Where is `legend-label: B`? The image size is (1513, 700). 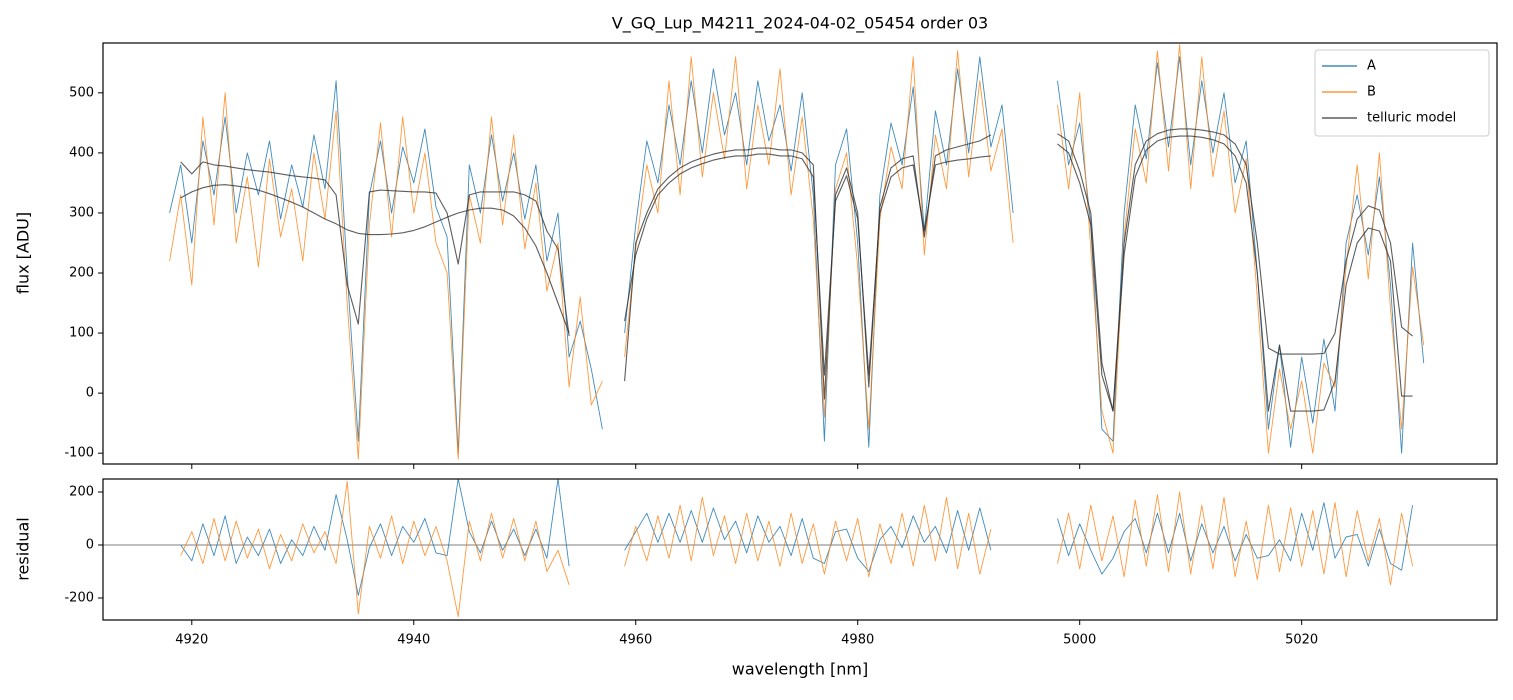 legend-label: B is located at coordinates (1371, 92).